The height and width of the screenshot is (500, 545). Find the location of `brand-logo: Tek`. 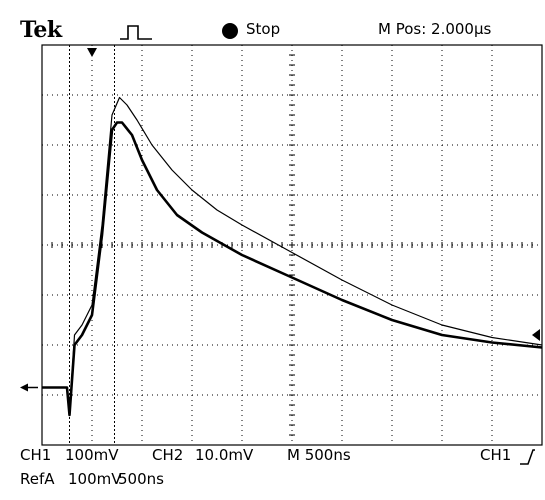

brand-logo: Tek is located at coordinates (41, 30).